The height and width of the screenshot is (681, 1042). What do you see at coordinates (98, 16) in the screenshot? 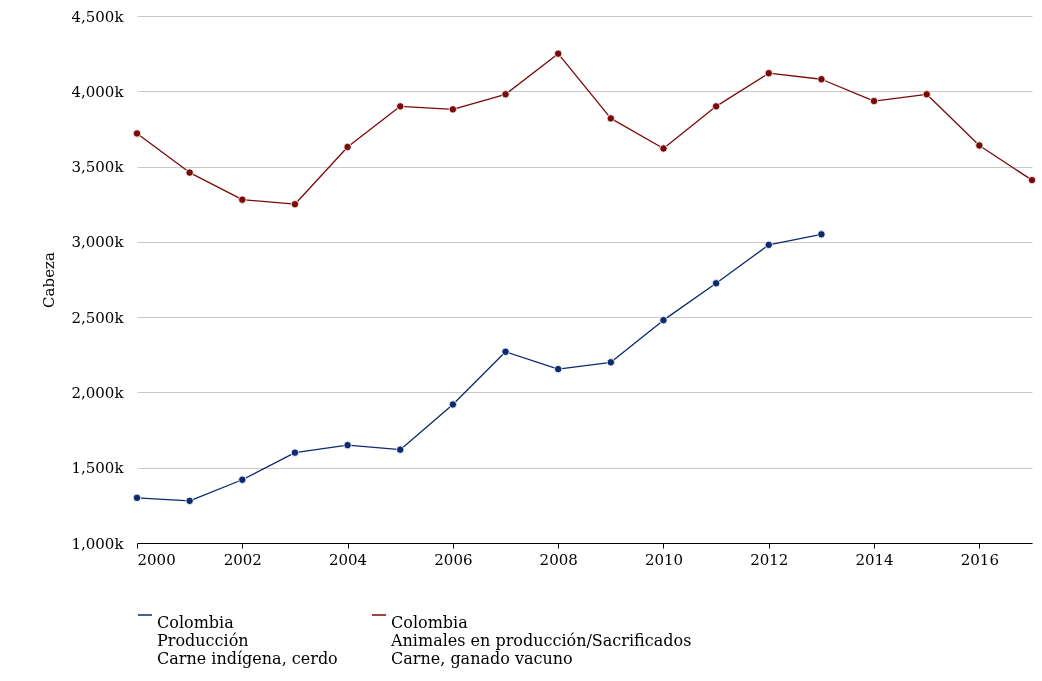
I see `y-tick-label: 4,500k` at bounding box center [98, 16].